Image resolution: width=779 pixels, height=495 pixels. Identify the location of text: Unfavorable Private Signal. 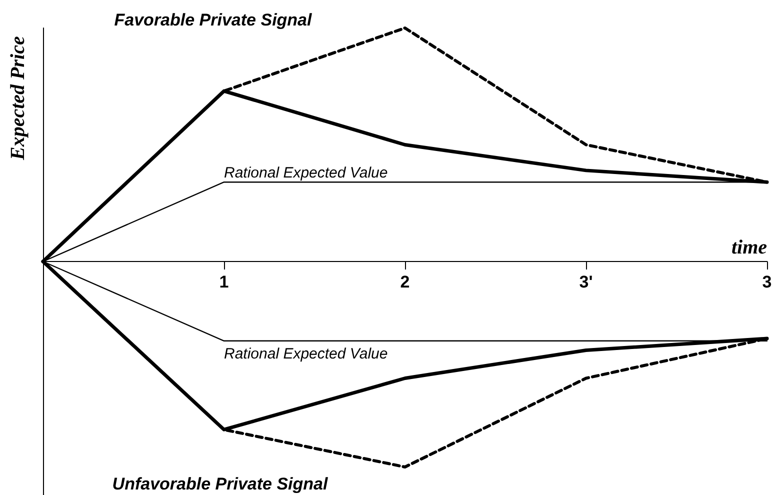
(220, 484).